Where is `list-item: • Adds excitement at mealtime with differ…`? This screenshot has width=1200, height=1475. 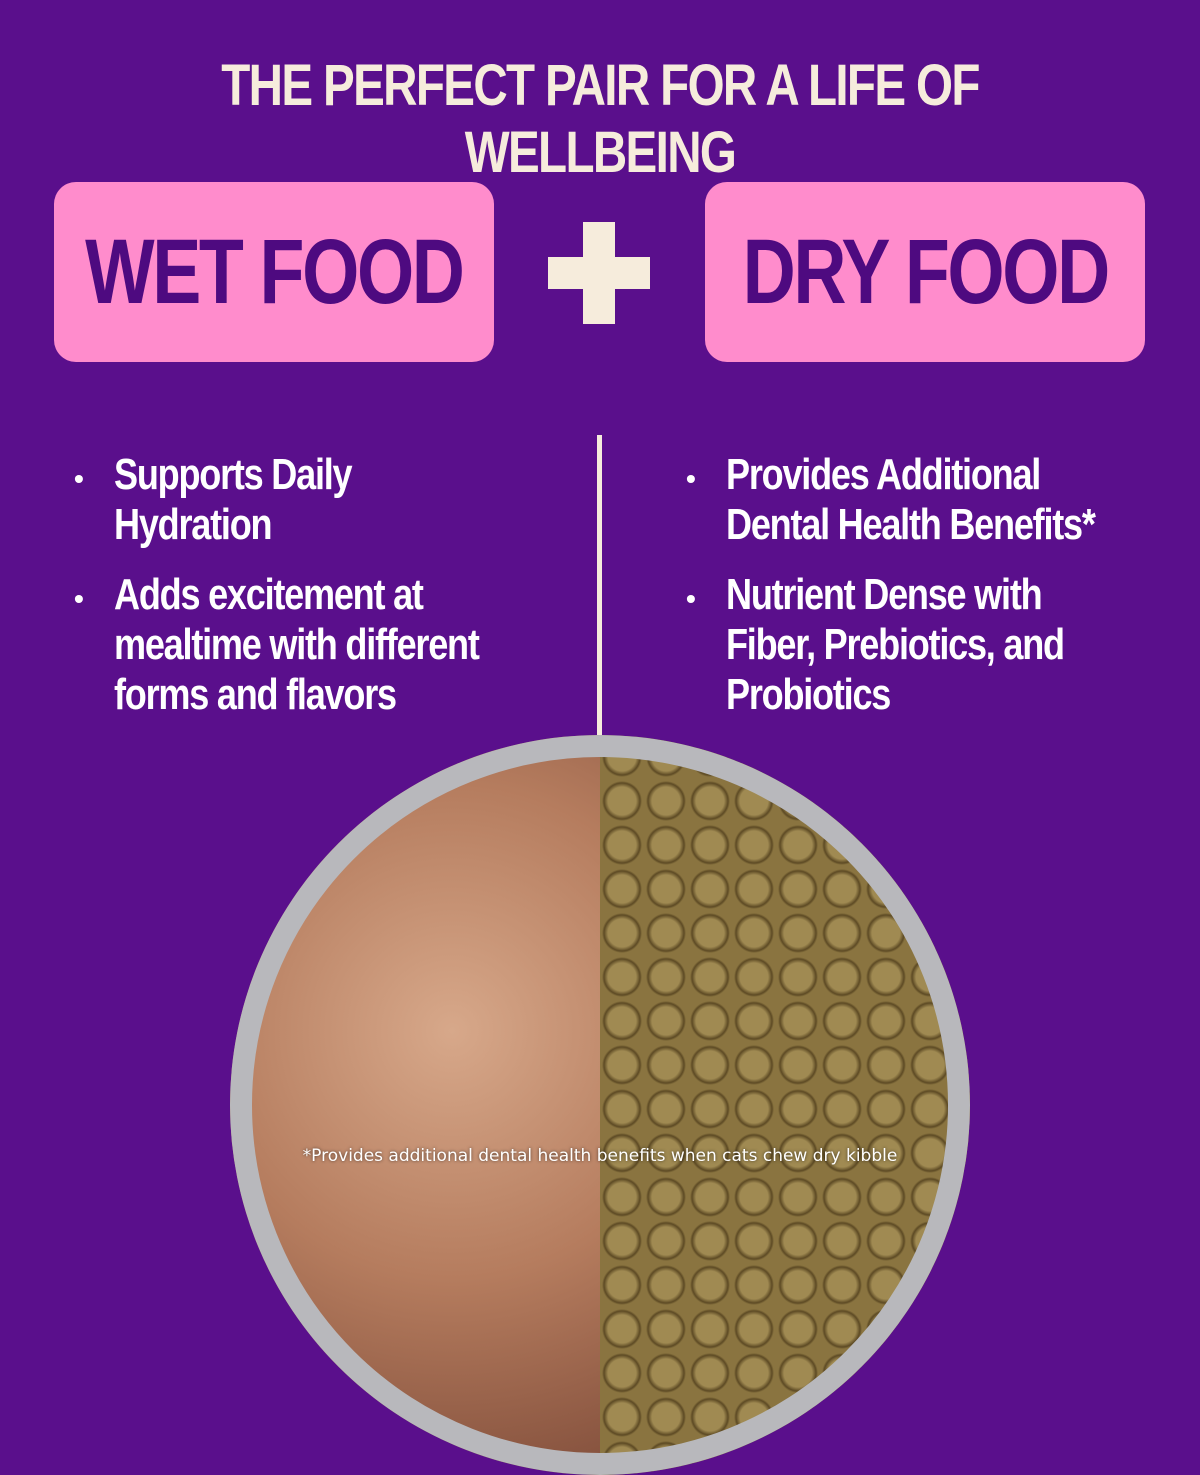
list-item: • Adds excitement at mealtime with differ… is located at coordinates (277, 644).